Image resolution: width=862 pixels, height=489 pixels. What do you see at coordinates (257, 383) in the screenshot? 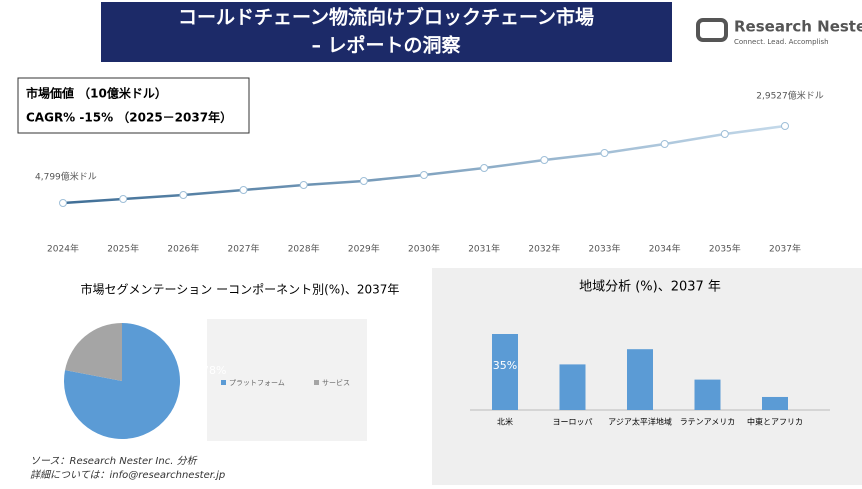
I see `legend-label: プラットフォーム` at bounding box center [257, 383].